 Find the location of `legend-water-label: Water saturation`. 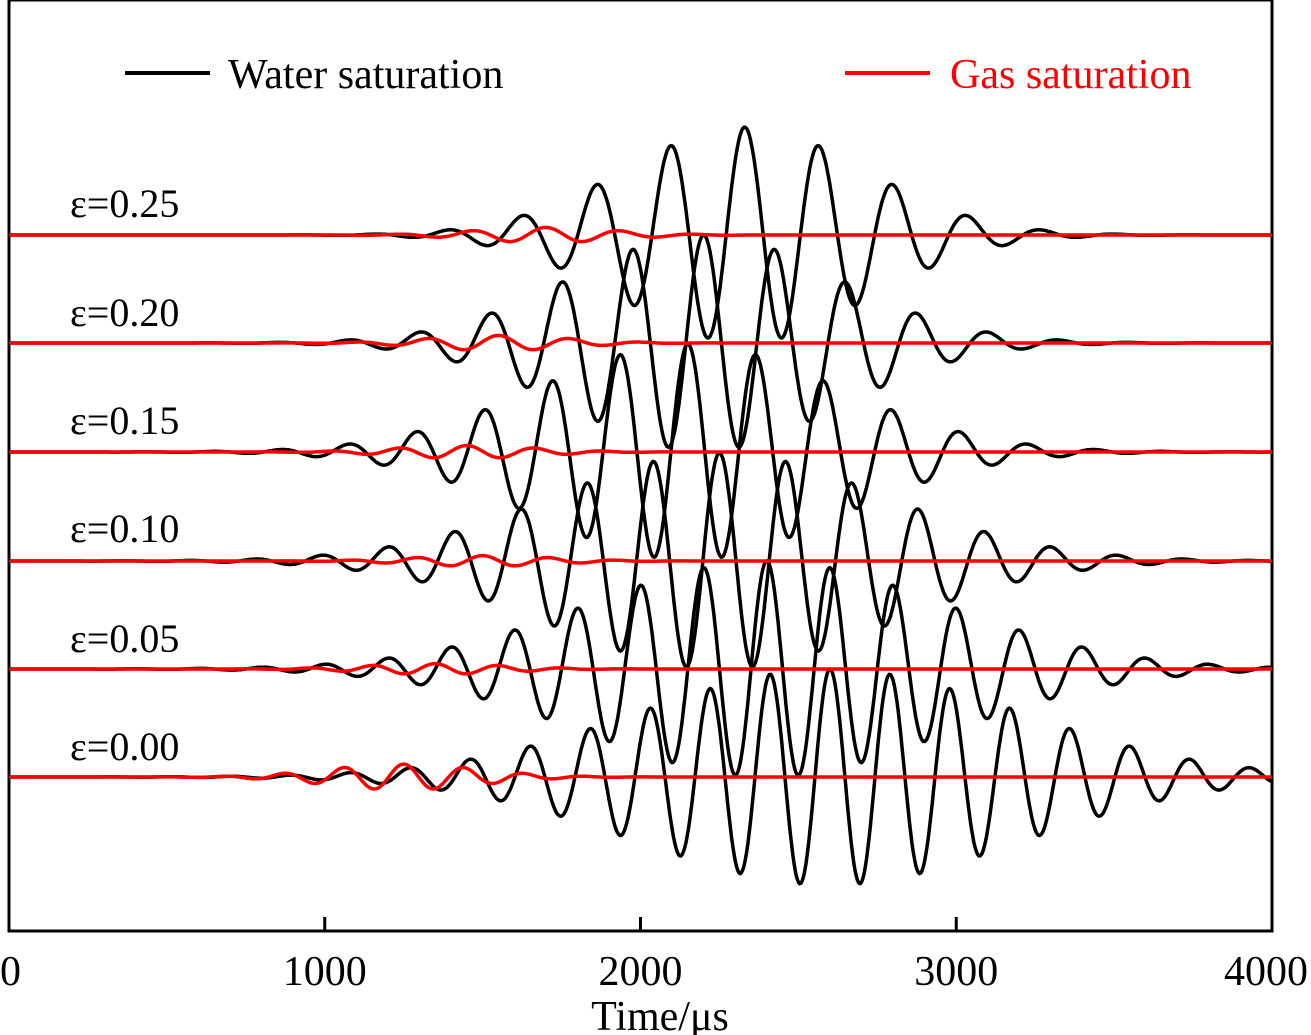

legend-water-label: Water saturation is located at coordinates (365, 75).